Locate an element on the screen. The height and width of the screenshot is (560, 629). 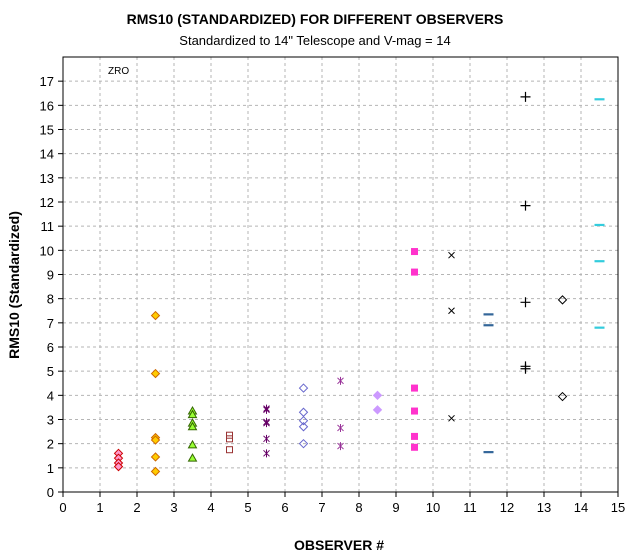
x-tick-label: 8 is located at coordinates (358, 507).